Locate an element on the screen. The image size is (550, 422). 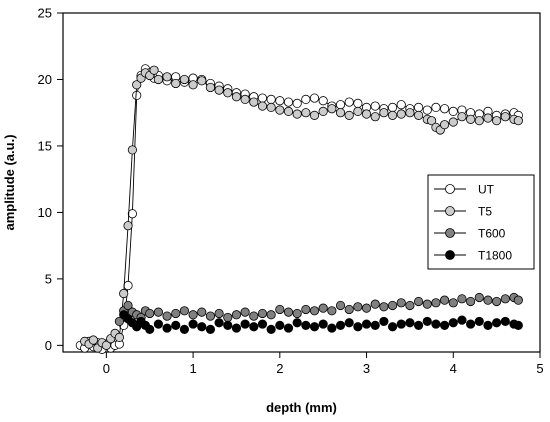
y-tick-label: 0 is located at coordinates (48, 345).